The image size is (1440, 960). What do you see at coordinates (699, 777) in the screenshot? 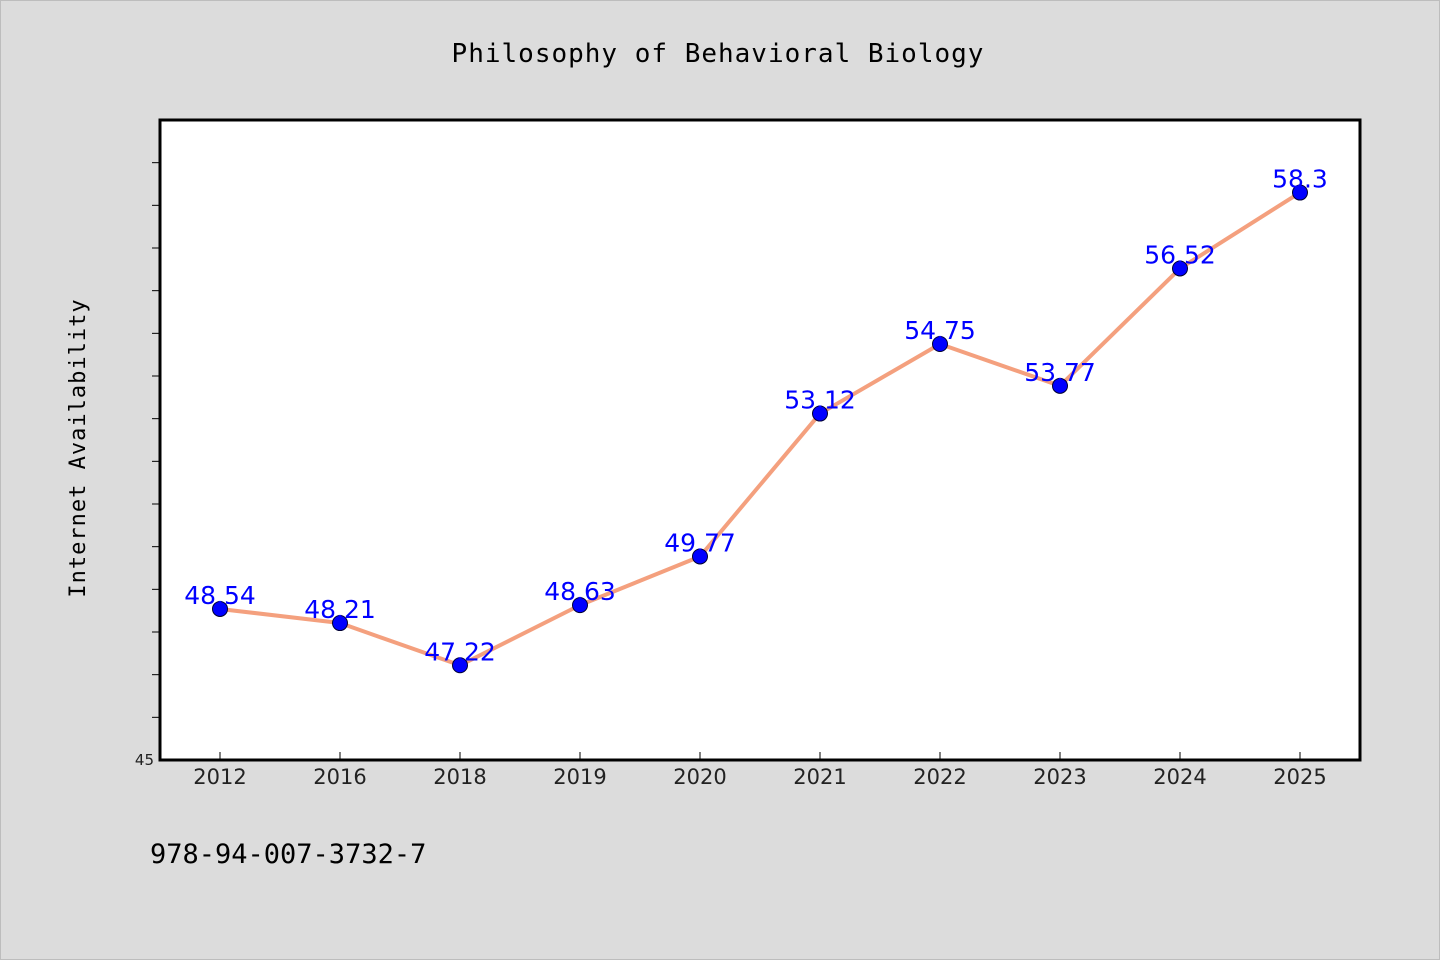
I see `x-tick-label: 2020` at bounding box center [699, 777].